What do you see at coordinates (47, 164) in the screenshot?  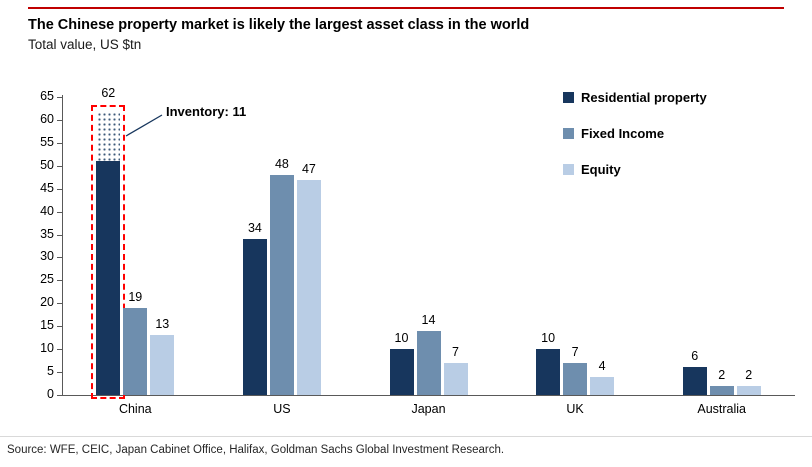 I see `y-axis-tick-label: 50` at bounding box center [47, 164].